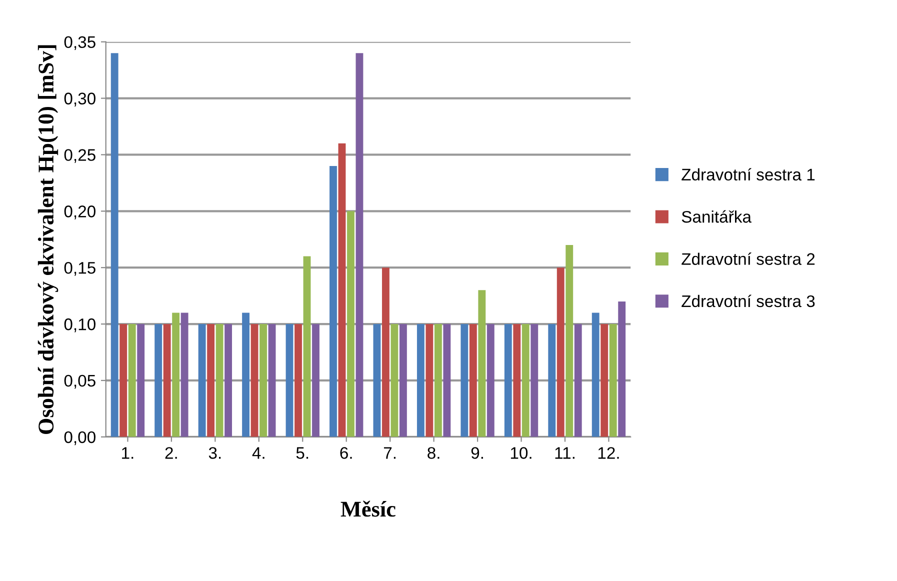  I want to click on x-tick-label: 2., so click(171, 453).